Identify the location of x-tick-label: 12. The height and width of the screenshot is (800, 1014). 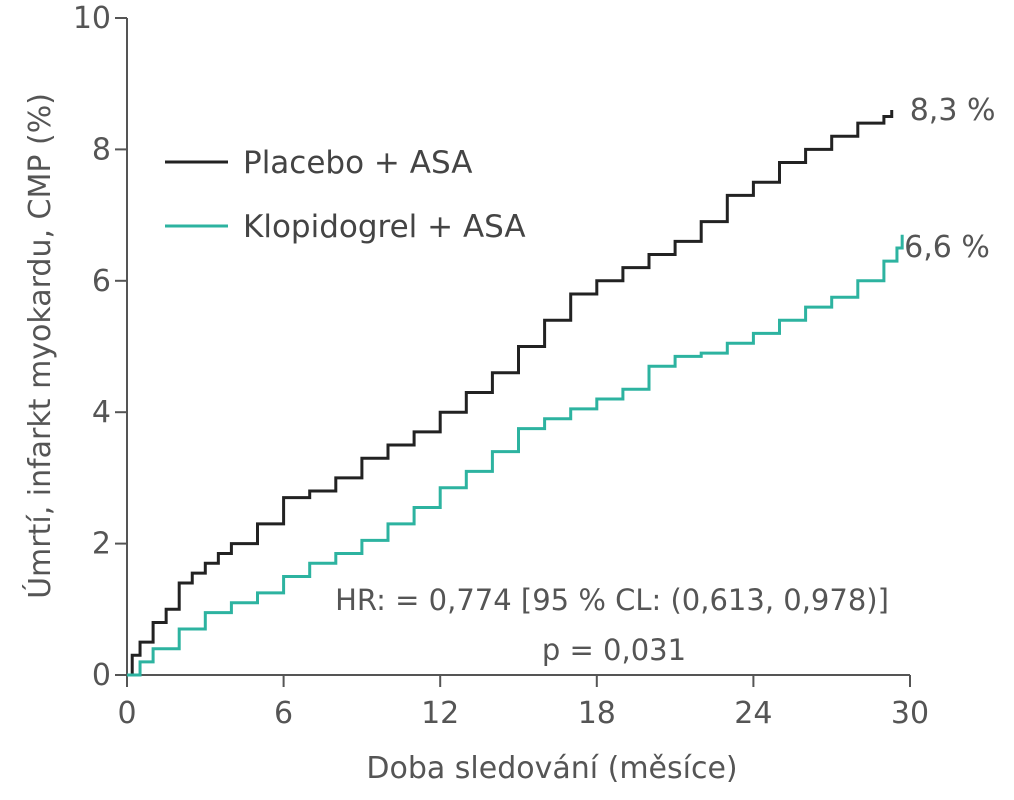
(440, 713).